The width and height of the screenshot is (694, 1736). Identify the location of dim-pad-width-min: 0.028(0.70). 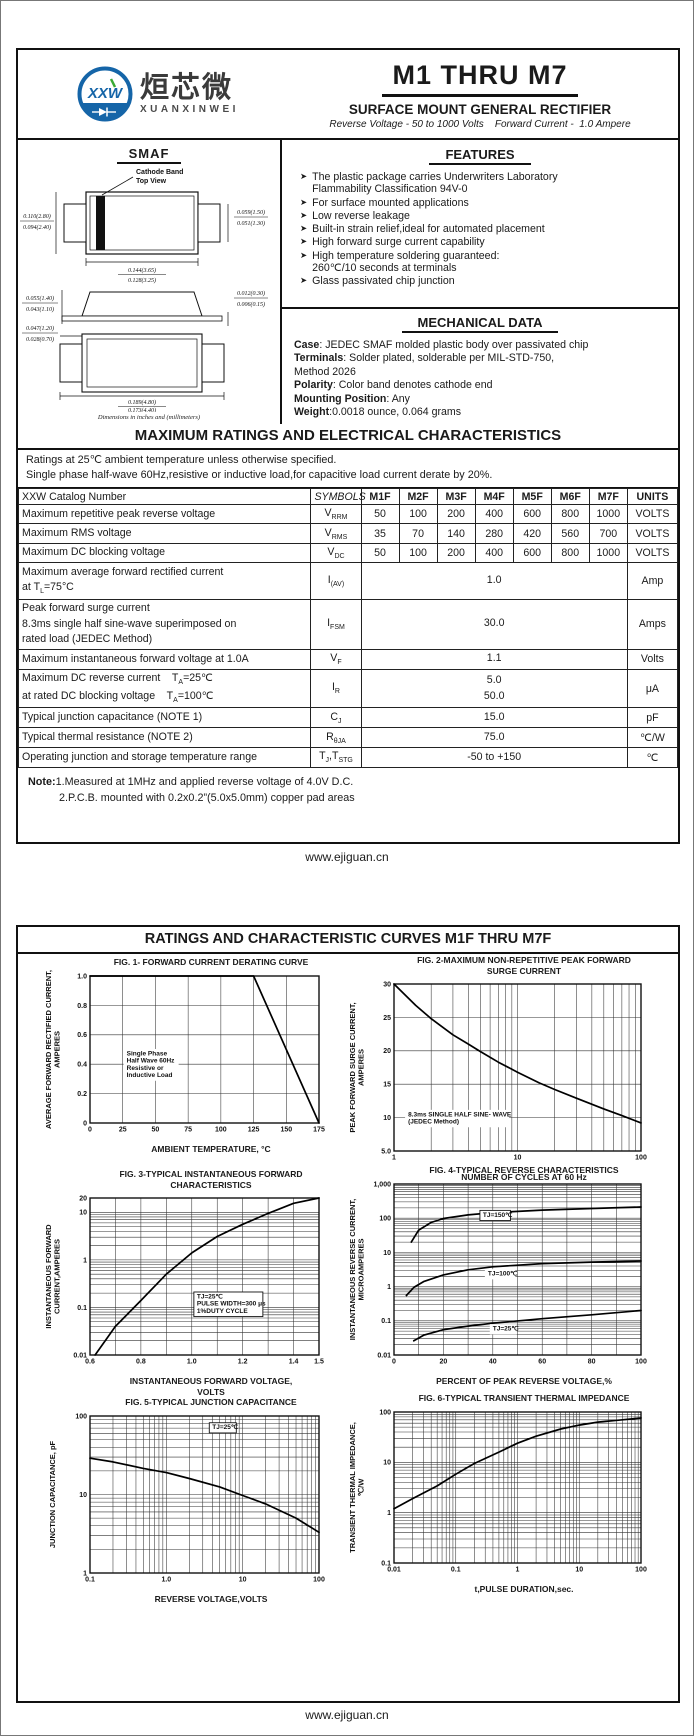
(40, 339).